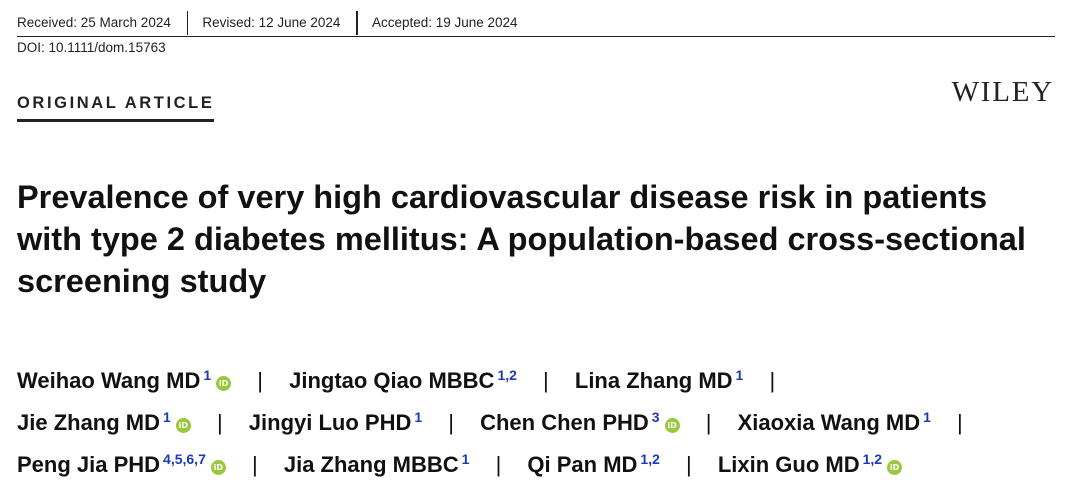 This screenshot has width=1080, height=483. I want to click on revised-date: Revised: 12 June 2024, so click(271, 22).